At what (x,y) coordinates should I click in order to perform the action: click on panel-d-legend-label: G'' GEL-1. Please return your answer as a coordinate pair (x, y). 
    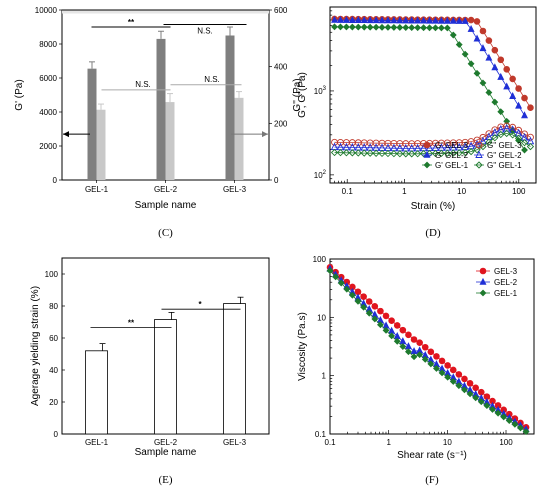
    Looking at the image, I should click on (504, 165).